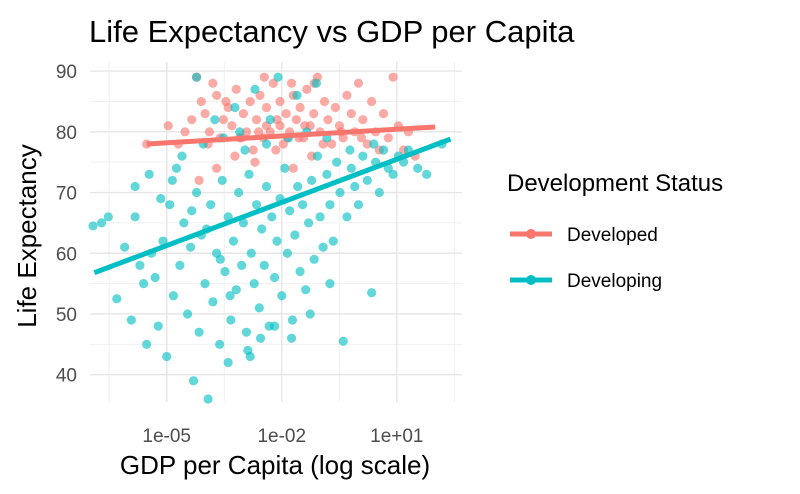  Describe the element at coordinates (291, 135) in the screenshot. I see `series-developed-trend-line` at that location.